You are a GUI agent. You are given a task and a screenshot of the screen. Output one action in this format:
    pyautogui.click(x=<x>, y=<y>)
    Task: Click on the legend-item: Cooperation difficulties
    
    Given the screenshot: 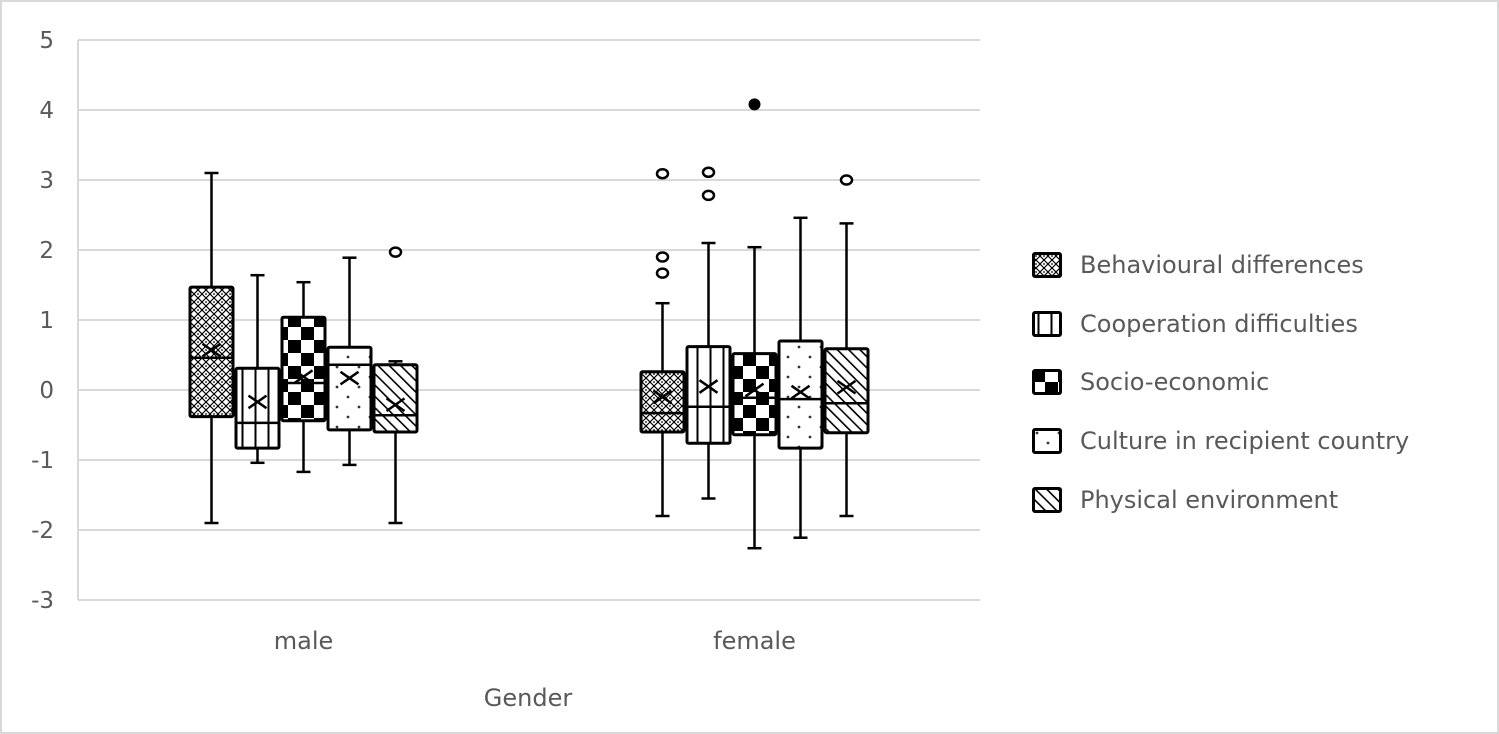 What is the action you would take?
    pyautogui.click(x=1220, y=324)
    